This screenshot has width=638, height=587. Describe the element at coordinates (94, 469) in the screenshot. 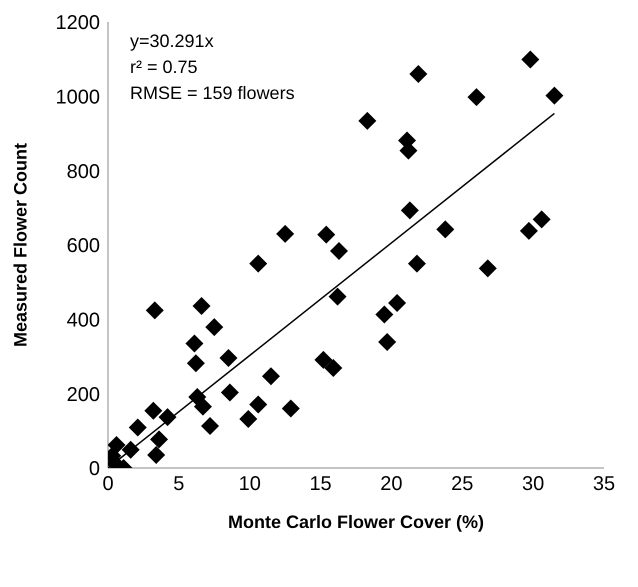

I see `y-tick-label: 0` at that location.